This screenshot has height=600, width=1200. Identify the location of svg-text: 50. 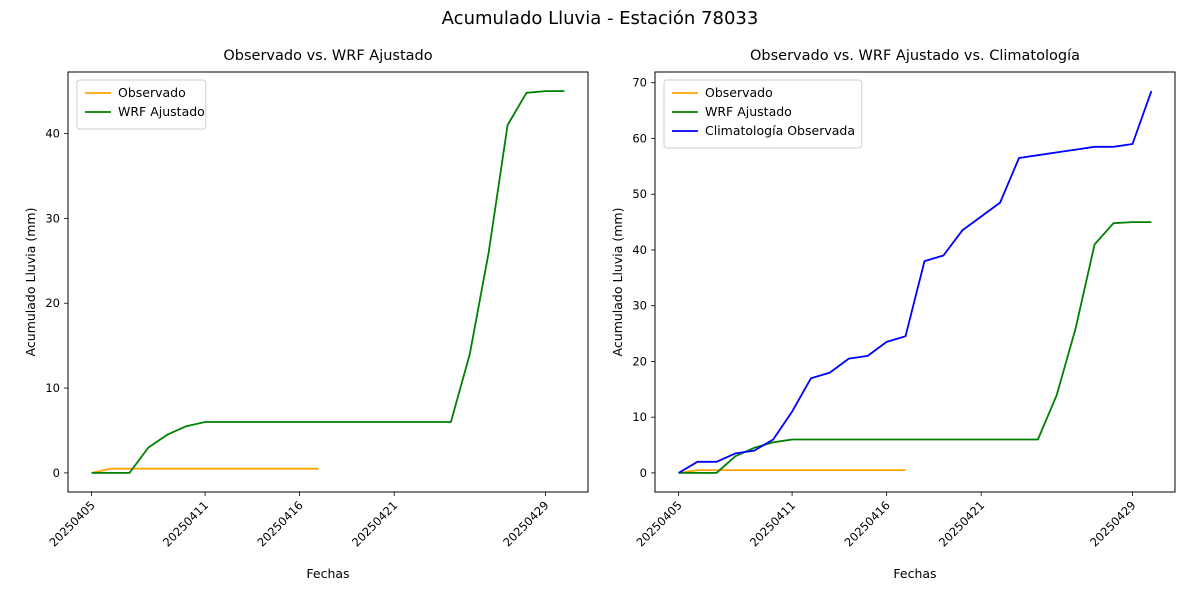
(639, 194).